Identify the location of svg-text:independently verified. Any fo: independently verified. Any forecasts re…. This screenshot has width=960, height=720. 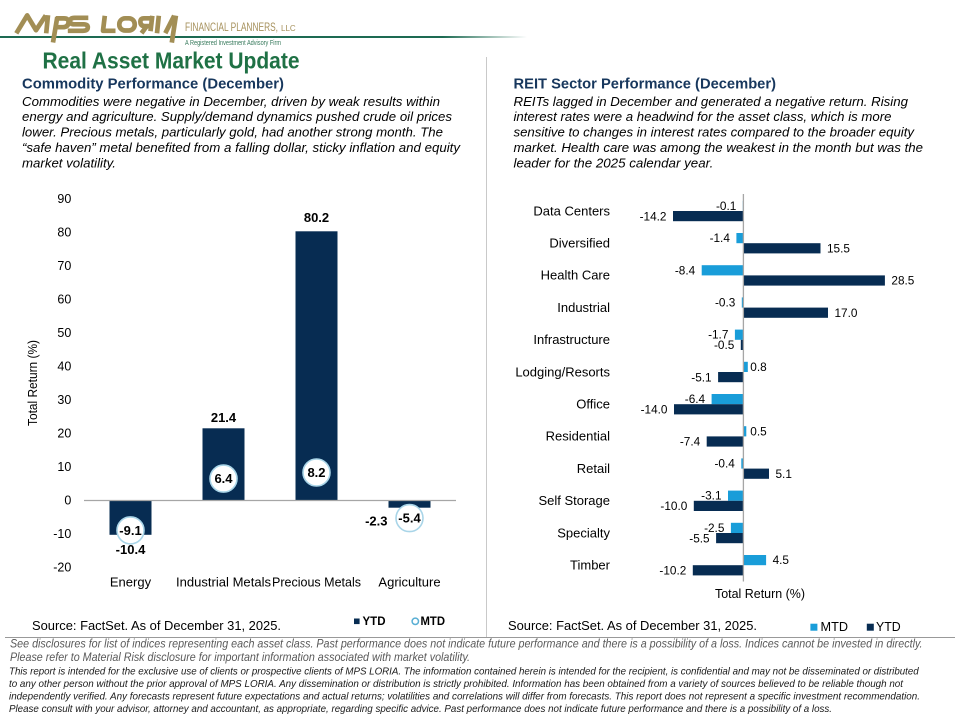
(464, 696).